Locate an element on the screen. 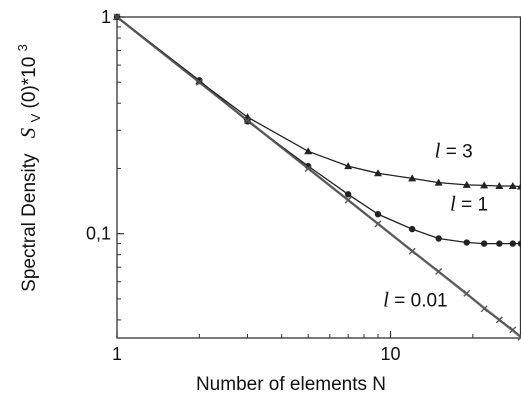 This screenshot has width=521, height=396. annotation-layer: l = 3 l = 1 l = 0.01 is located at coordinates (435, 224).